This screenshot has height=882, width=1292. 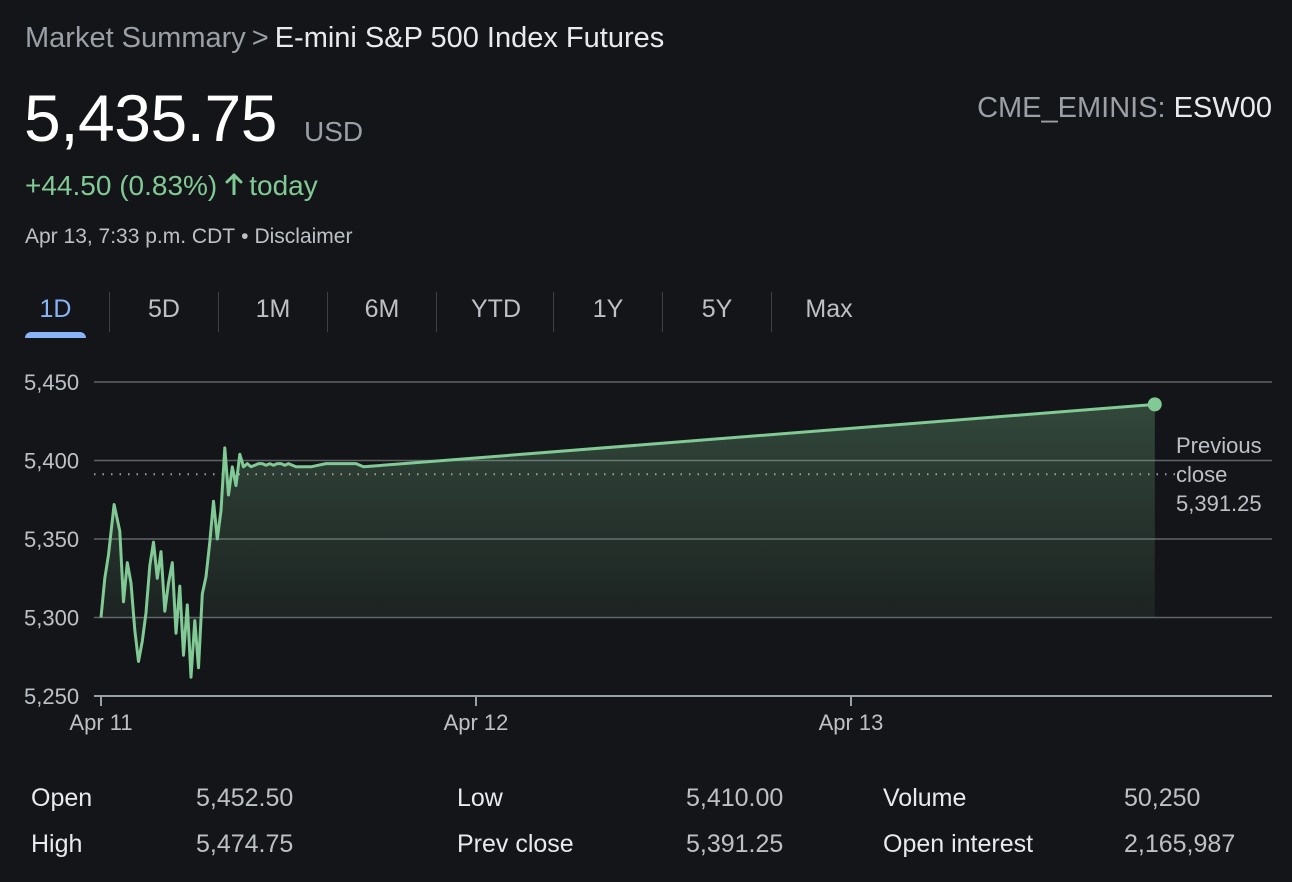 I want to click on ticker-label: CME_EMINIS: ESW00, so click(x=1124, y=108).